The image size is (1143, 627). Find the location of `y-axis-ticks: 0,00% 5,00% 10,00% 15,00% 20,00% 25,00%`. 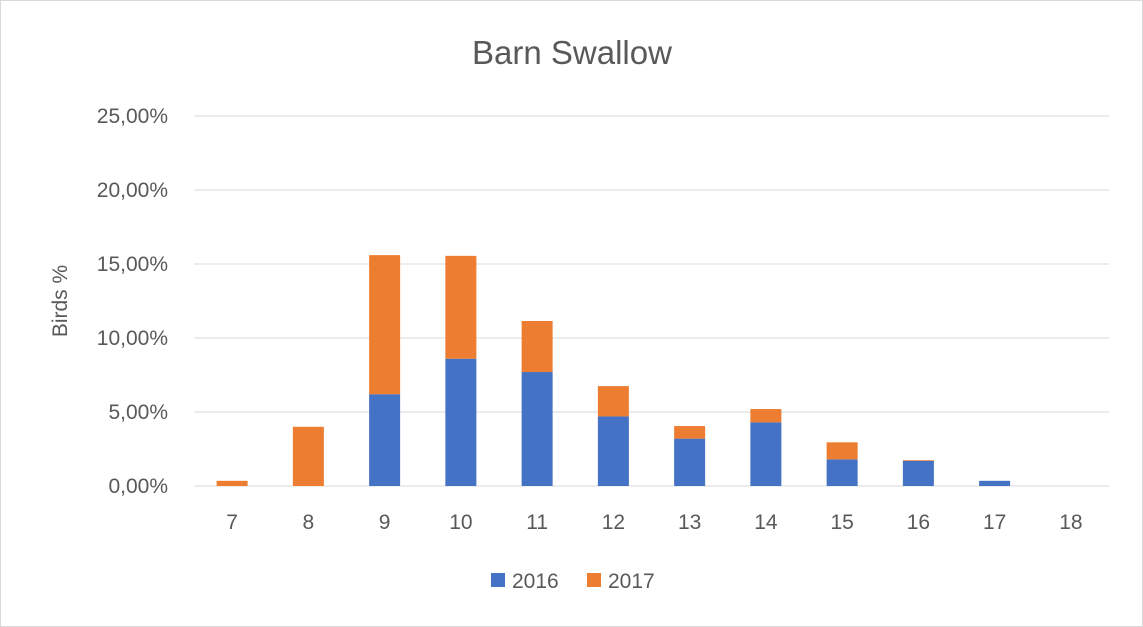

y-axis-ticks: 0,00% 5,00% 10,00% 15,00% 20,00% 25,00% is located at coordinates (132, 301).